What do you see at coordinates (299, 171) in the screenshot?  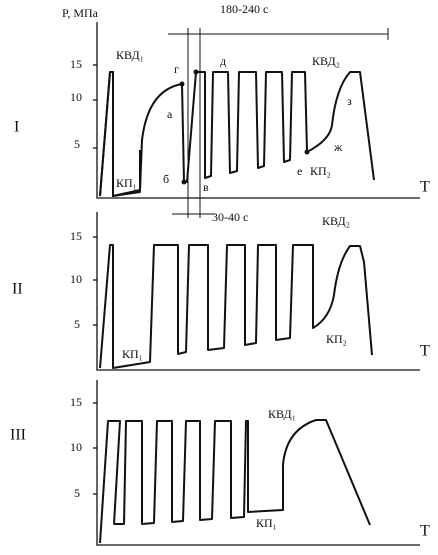 I see `annotation: е` at bounding box center [299, 171].